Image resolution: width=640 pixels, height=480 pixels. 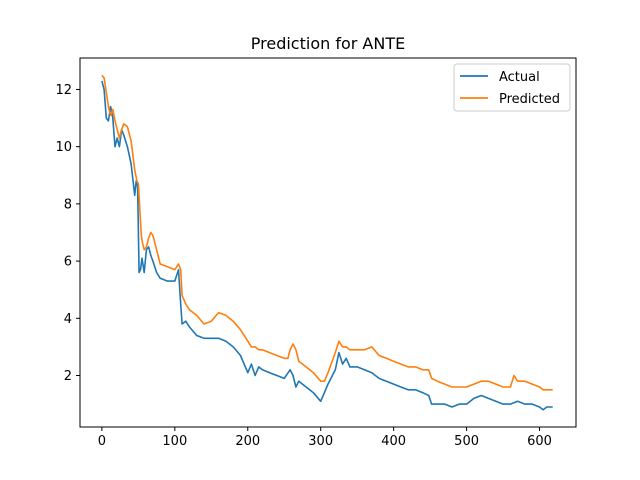 What do you see at coordinates (529, 99) in the screenshot?
I see `legend-label-predicted: Predicted` at bounding box center [529, 99].